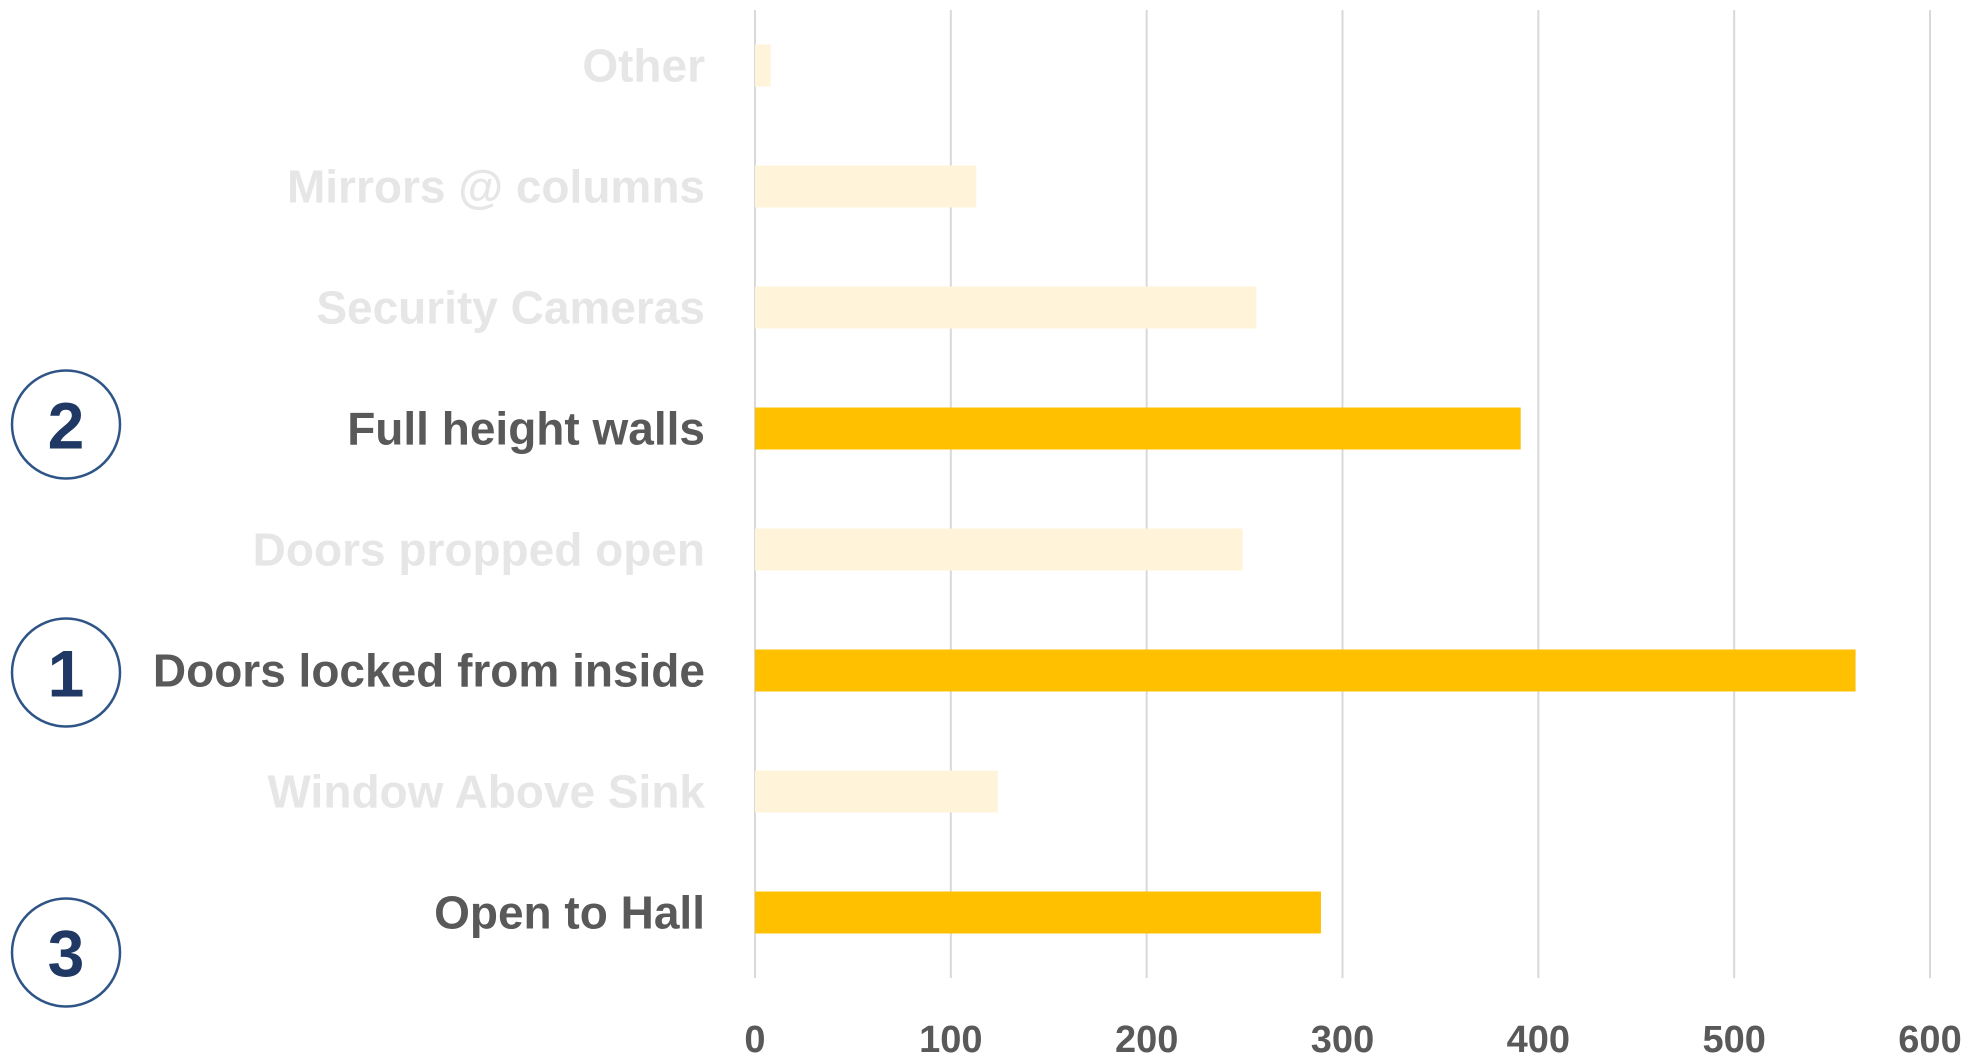 Image resolution: width=1969 pixels, height=1057 pixels. I want to click on x-tick-label: 200, so click(1146, 1038).